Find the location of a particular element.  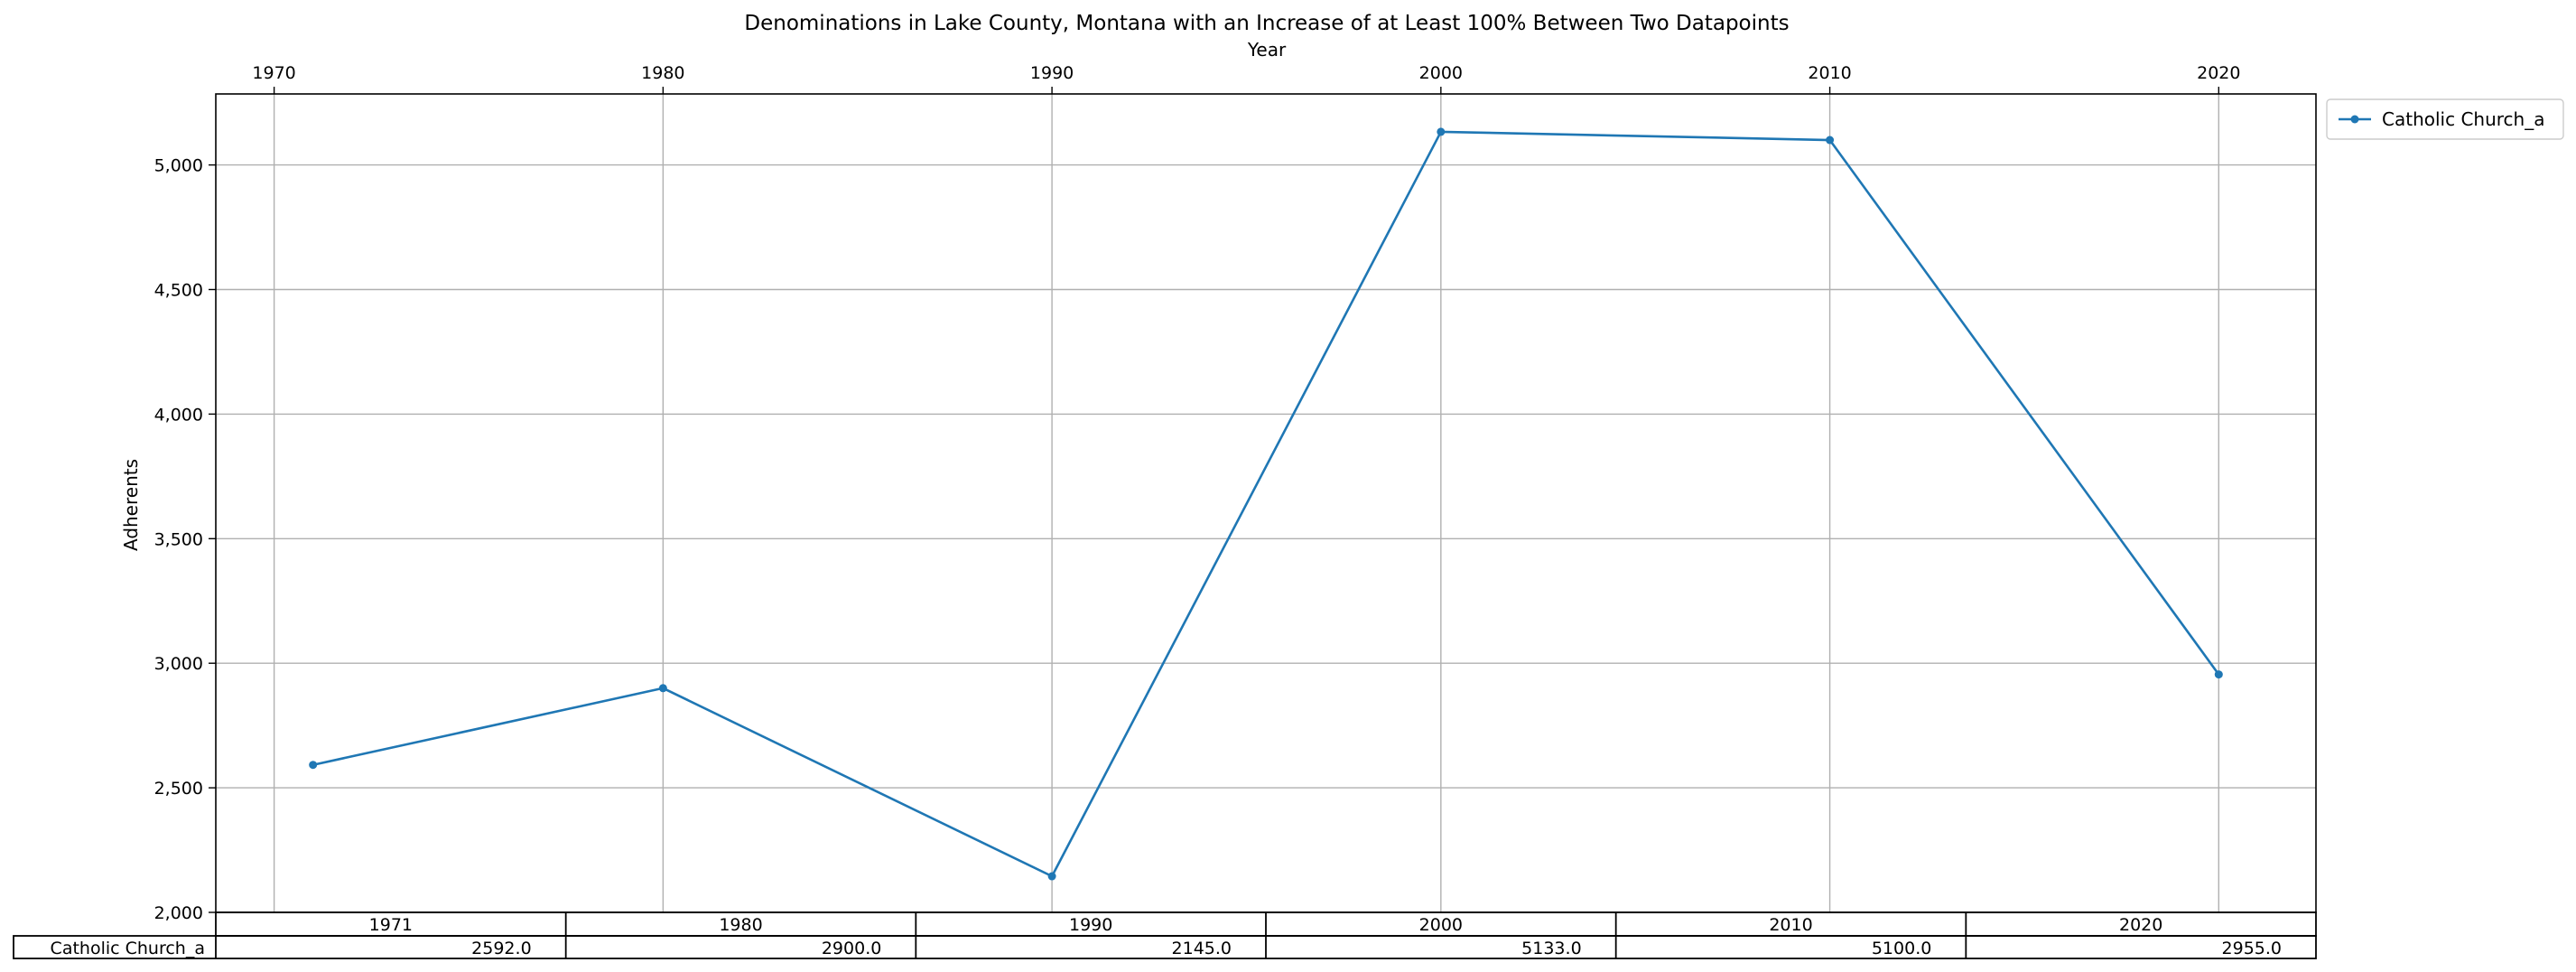

legend-frame is located at coordinates (2445, 119).